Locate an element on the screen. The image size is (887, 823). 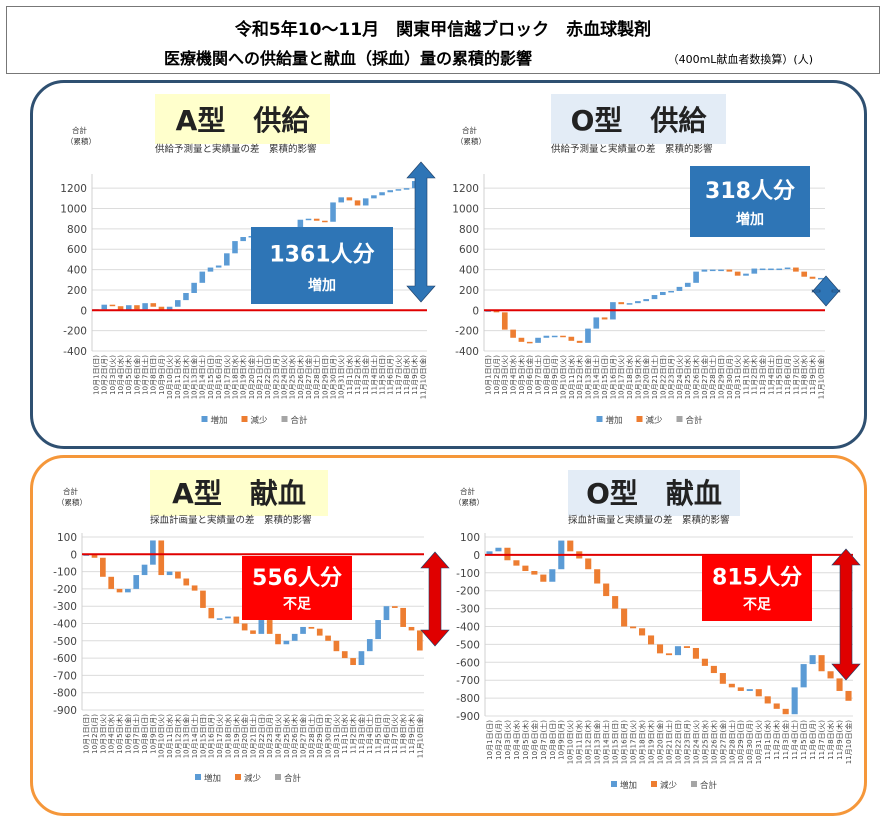
x-tick-label: 11月2日(木) is located at coordinates (357, 375).